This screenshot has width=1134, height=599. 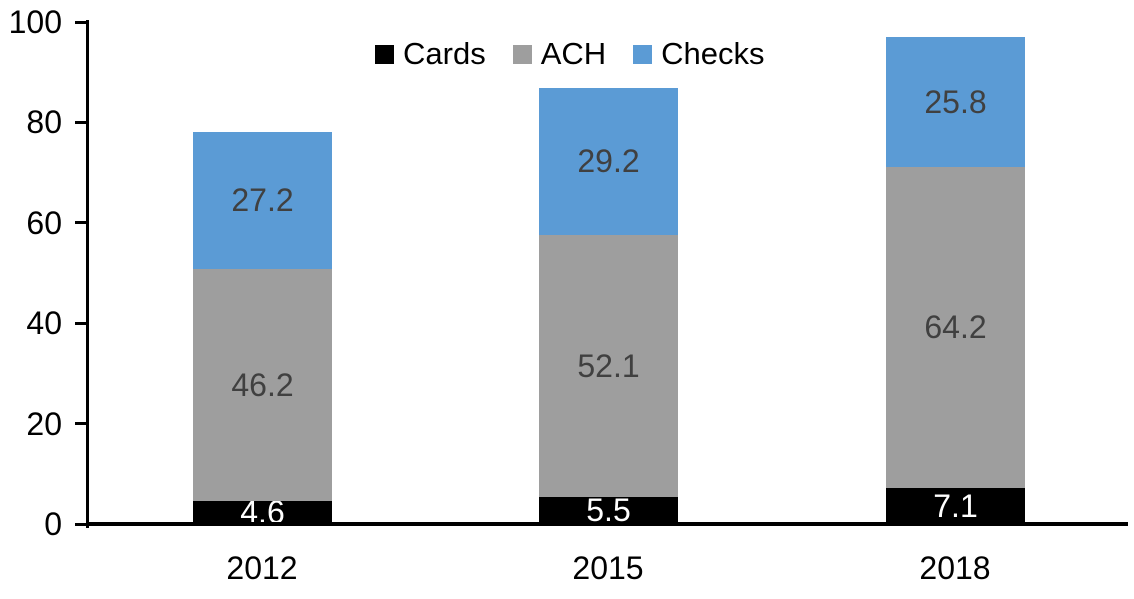 I want to click on bar-segment-ach-2012: 46.2, so click(x=262, y=385).